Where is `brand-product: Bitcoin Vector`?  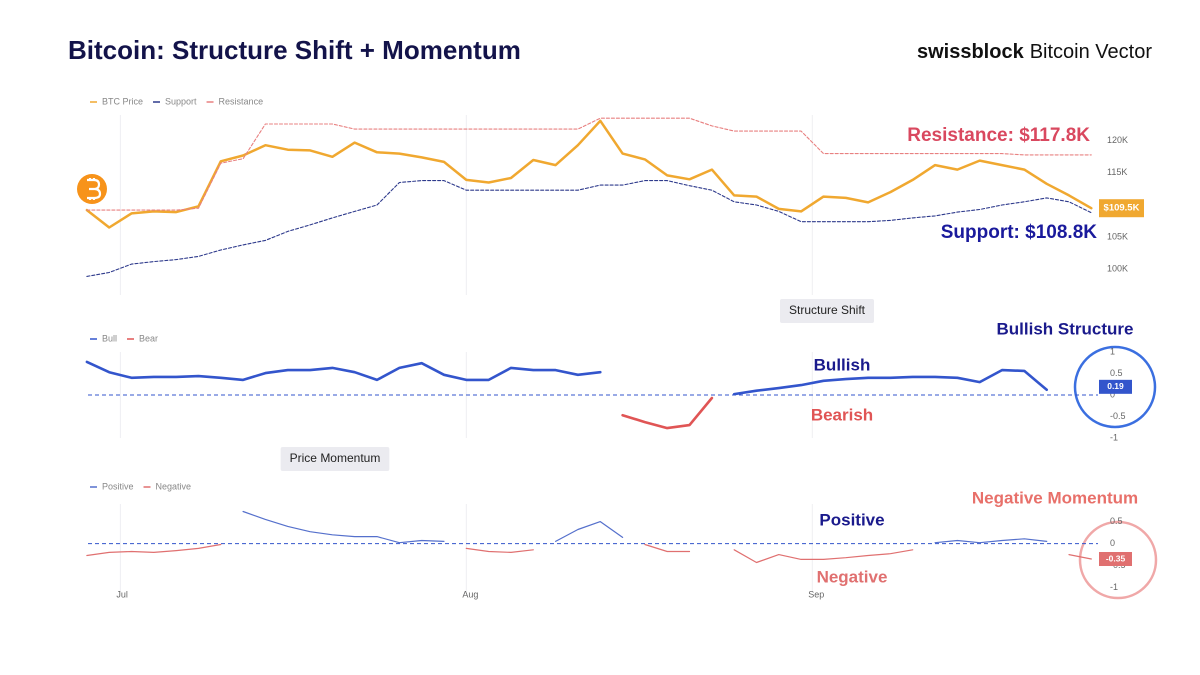
brand-product: Bitcoin Vector is located at coordinates (1091, 52).